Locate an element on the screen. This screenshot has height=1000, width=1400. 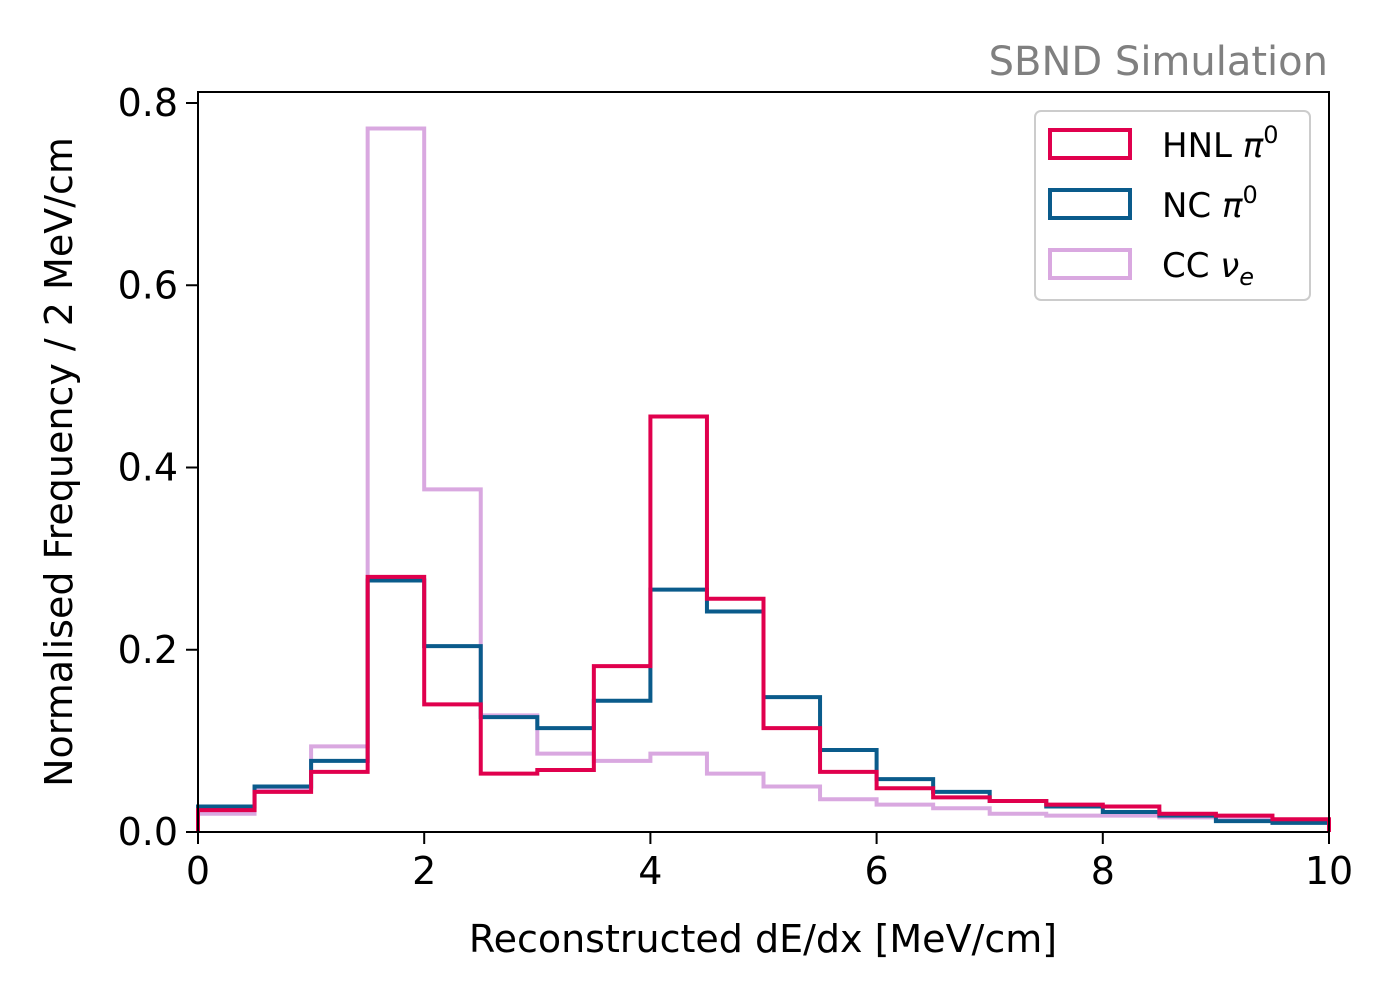
legend-entry-nc: NC π0 is located at coordinates (1153, 203).